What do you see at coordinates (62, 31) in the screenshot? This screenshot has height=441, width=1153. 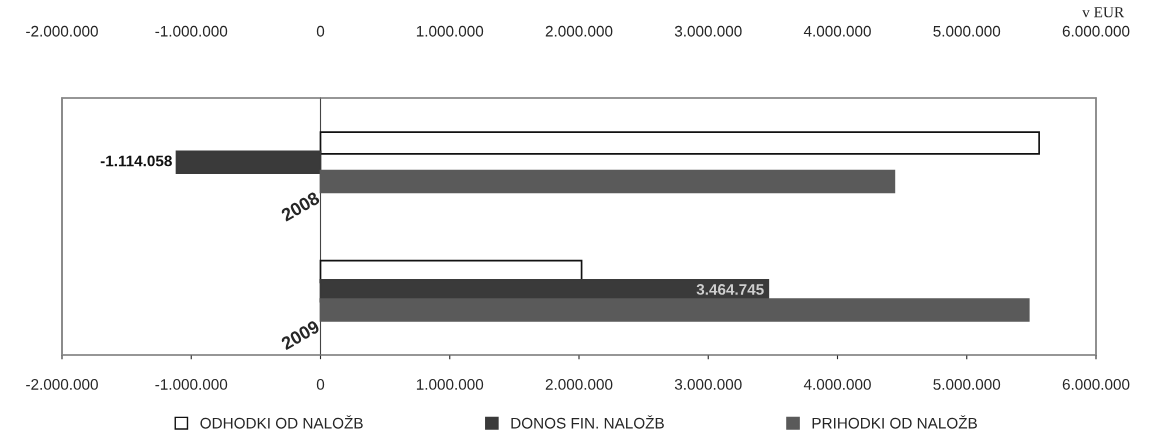 I see `x2-tick-label: -2.000.000` at bounding box center [62, 31].